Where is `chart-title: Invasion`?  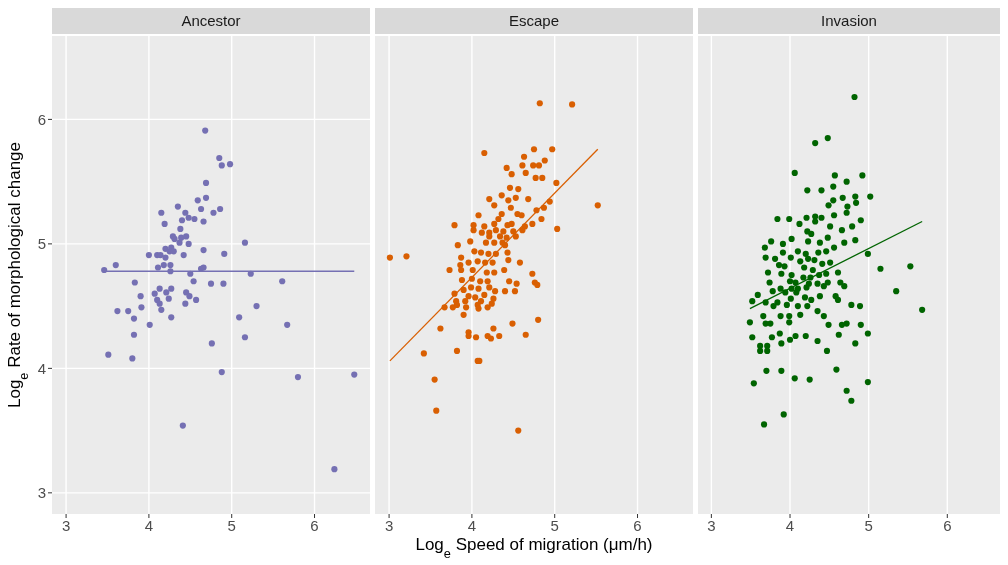
chart-title: Invasion is located at coordinates (849, 21).